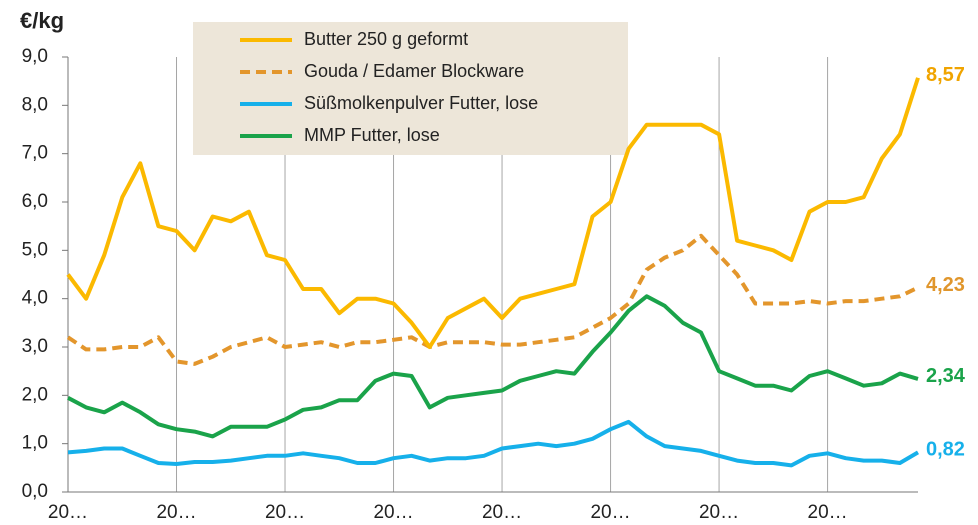  What do you see at coordinates (945, 450) in the screenshot?
I see `value-label: 0,82` at bounding box center [945, 450].